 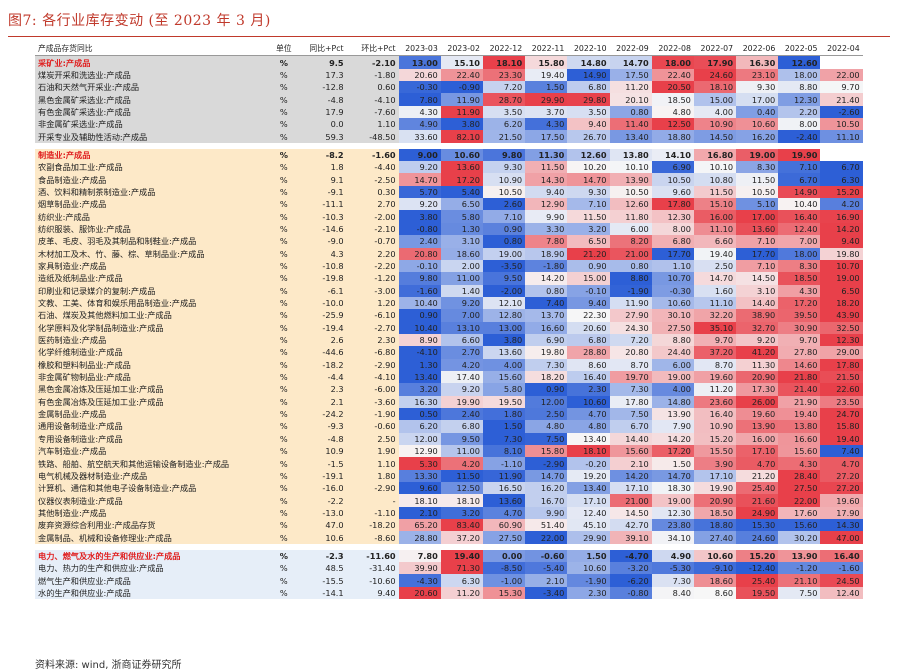 I want to click on row-yoy: -14.6, so click(x=320, y=229).